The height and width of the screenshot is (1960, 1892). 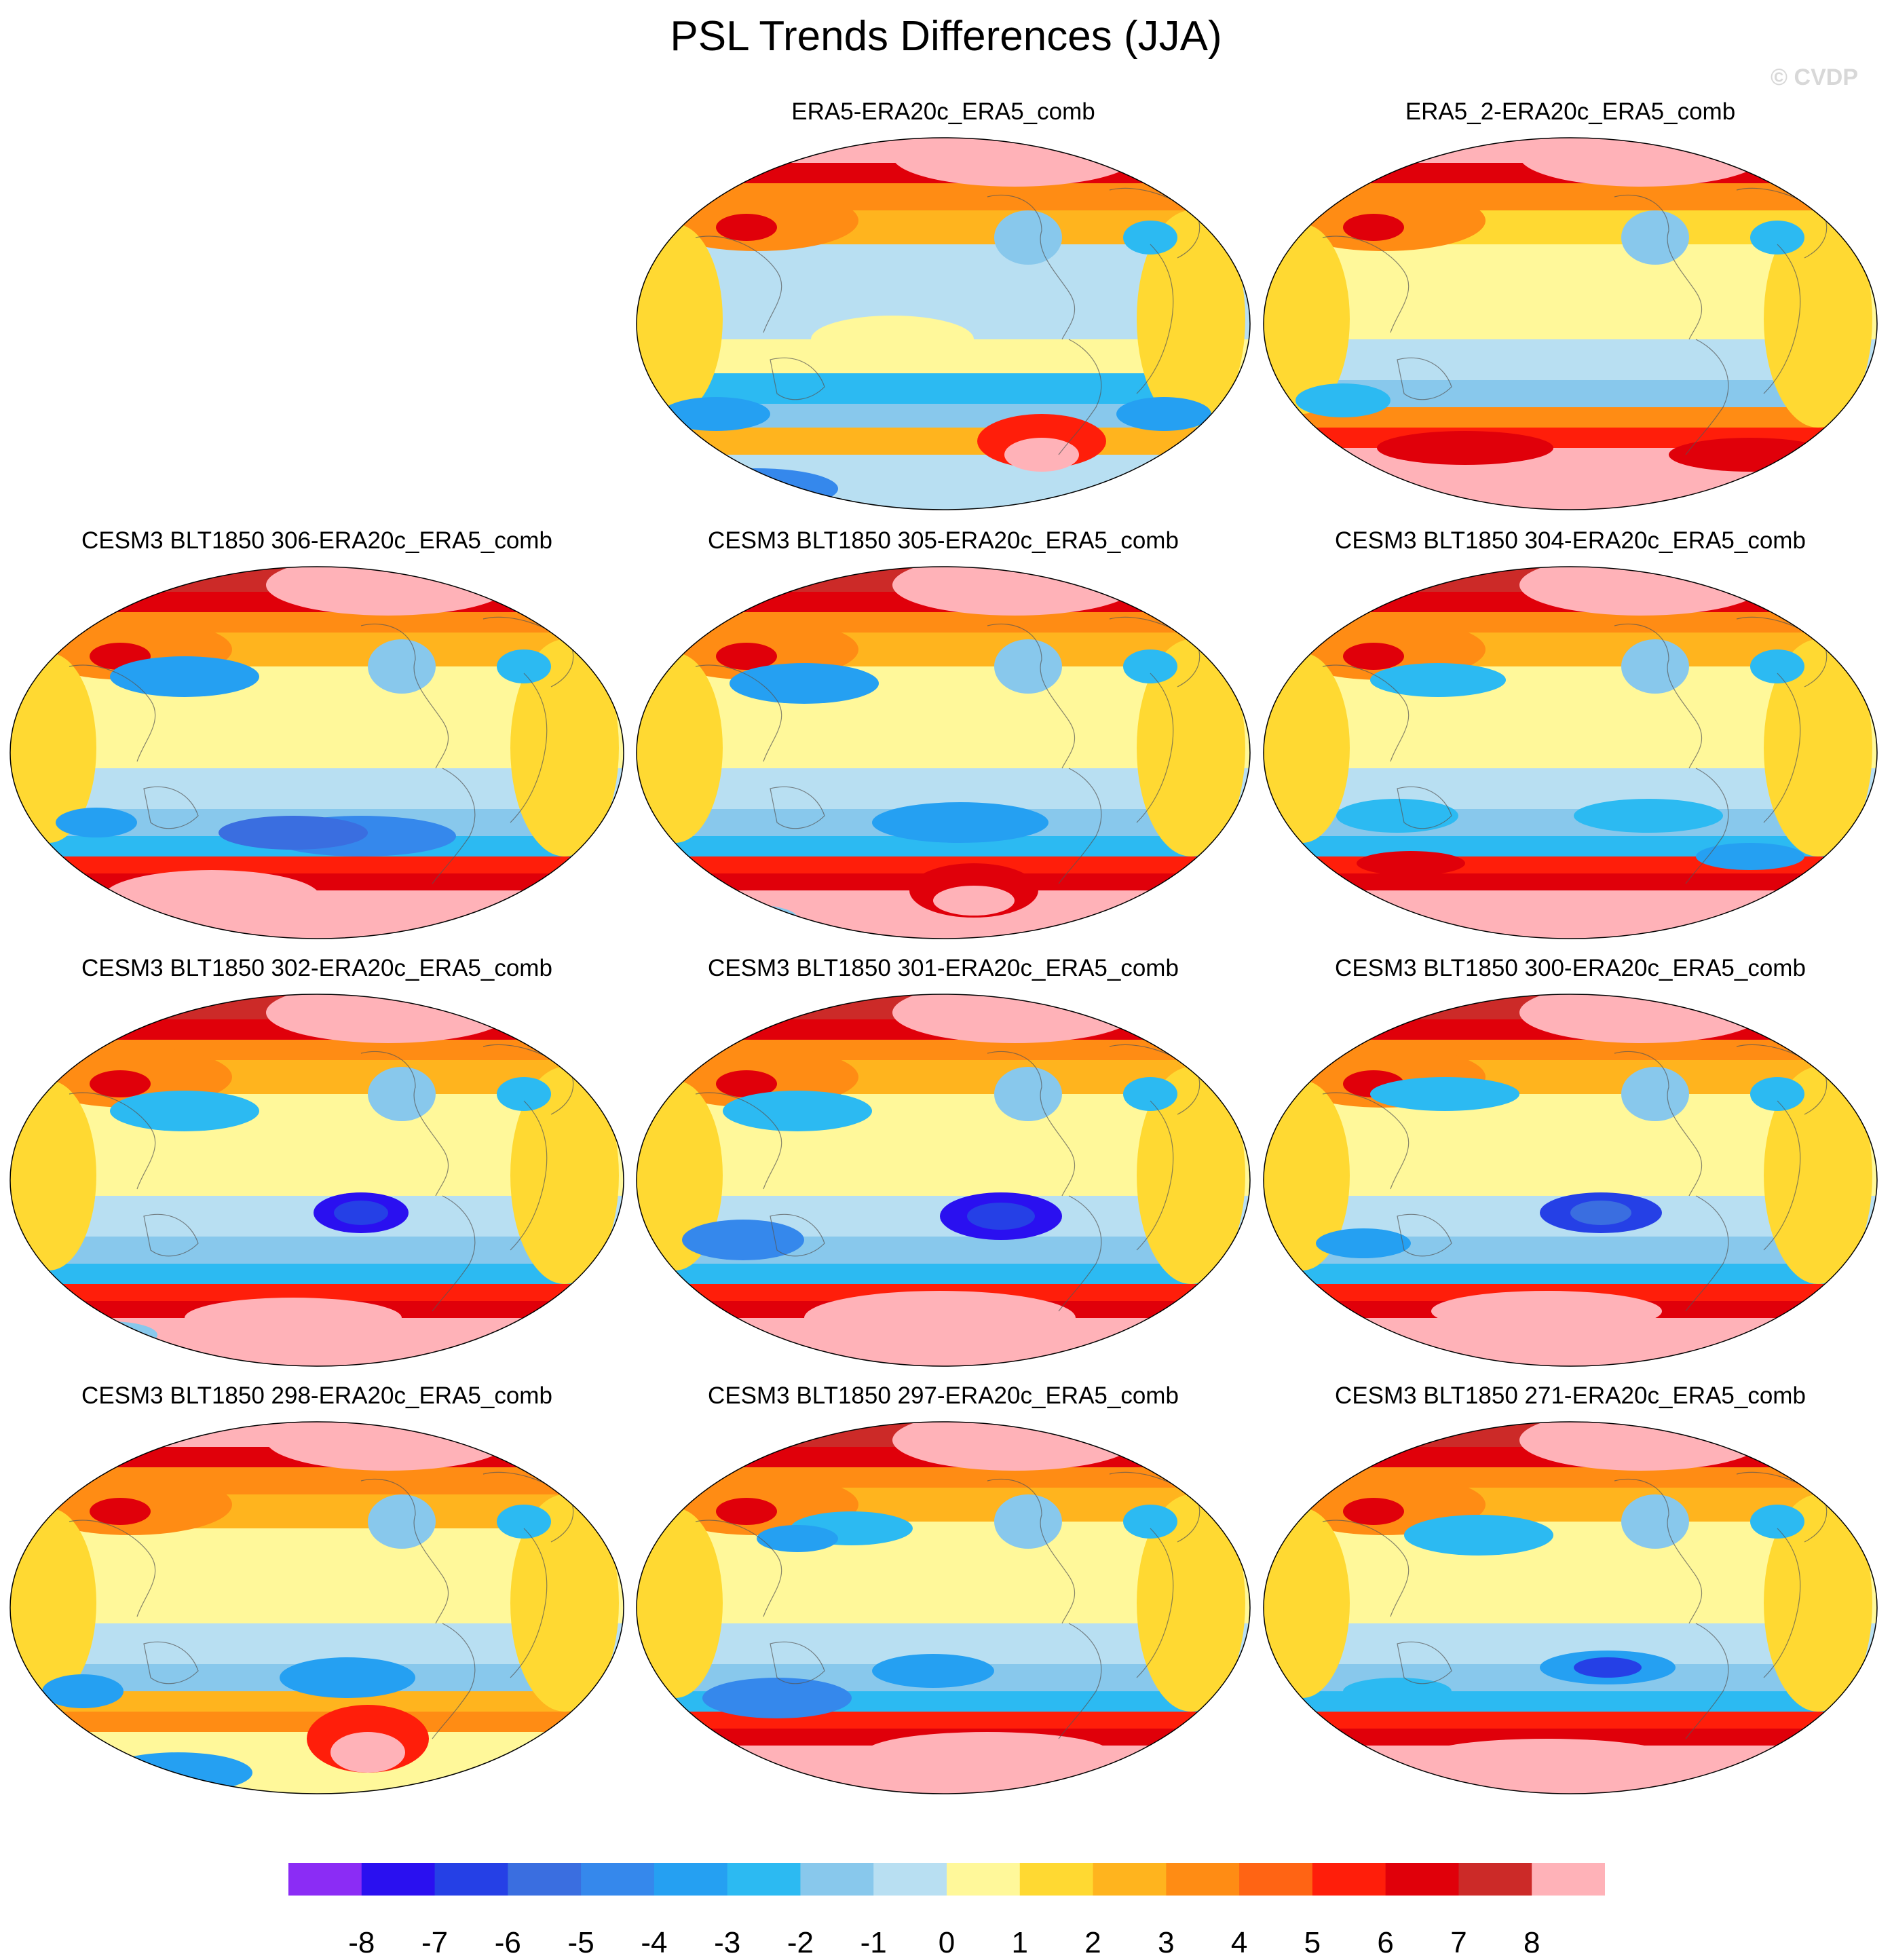 I want to click on colorbar-tick-label: 2, so click(x=1092, y=1942).